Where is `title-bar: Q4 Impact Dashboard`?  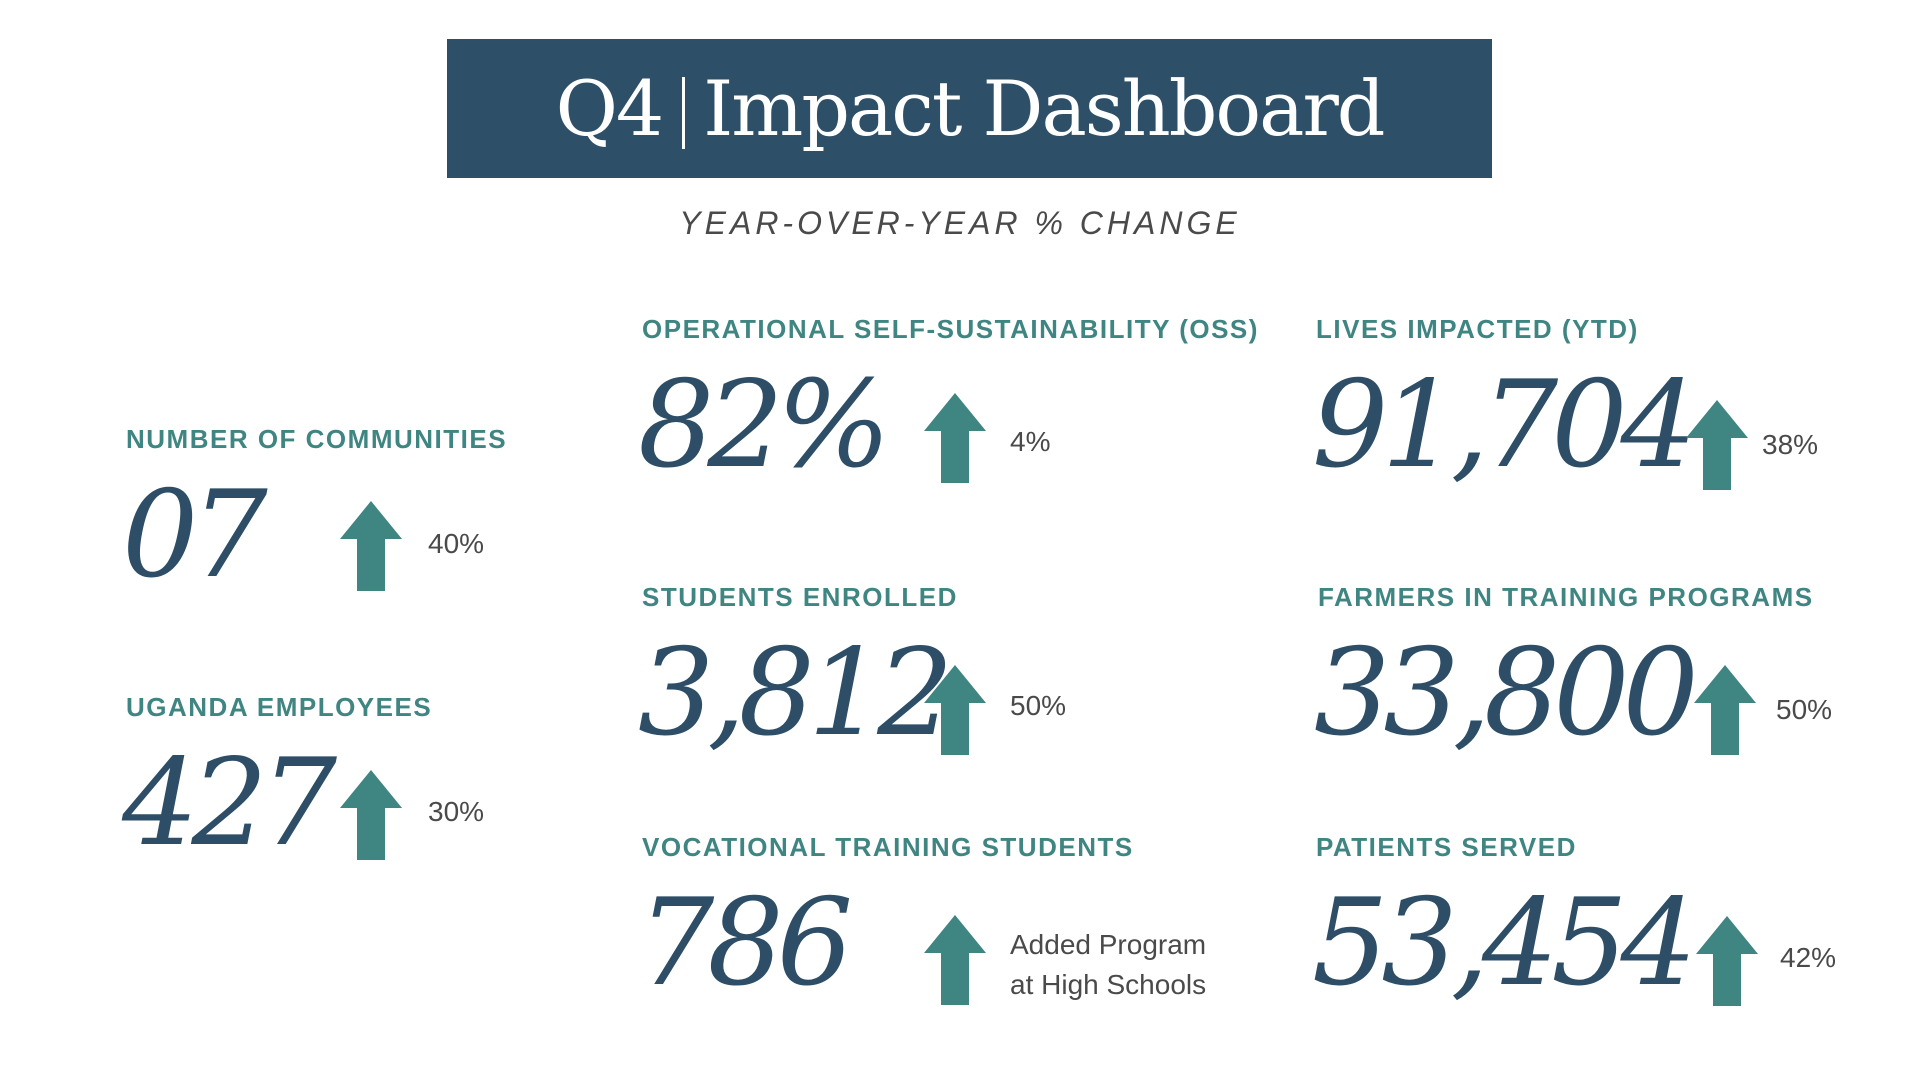 title-bar: Q4 Impact Dashboard is located at coordinates (969, 108).